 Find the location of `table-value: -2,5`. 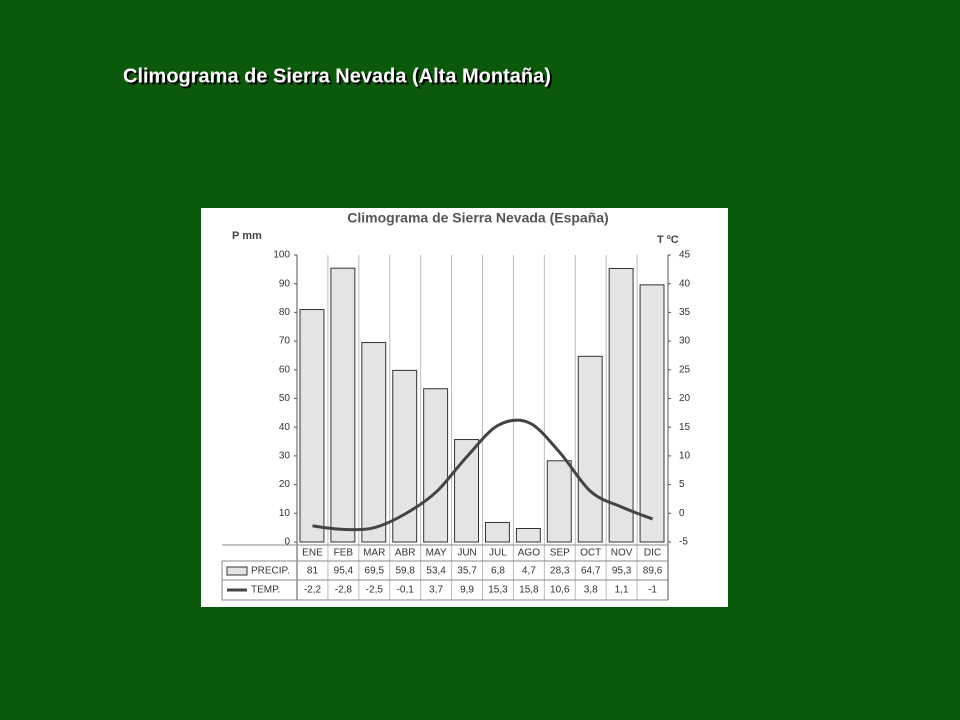

table-value: -2,5 is located at coordinates (375, 590).